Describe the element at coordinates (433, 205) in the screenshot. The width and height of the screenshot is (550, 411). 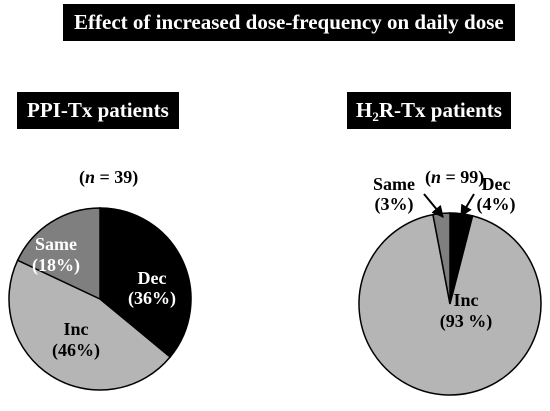
I see `h2r-same-arrow` at that location.